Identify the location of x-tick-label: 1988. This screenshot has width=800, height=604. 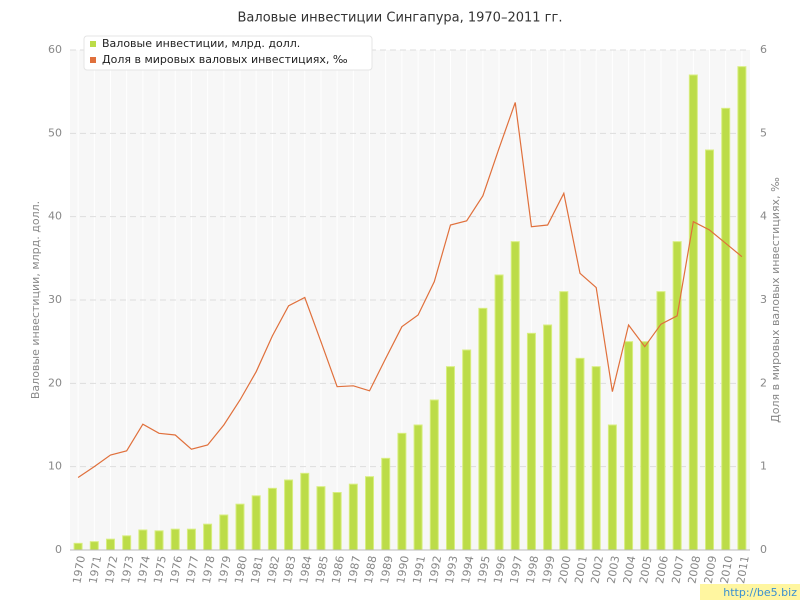
(371, 570).